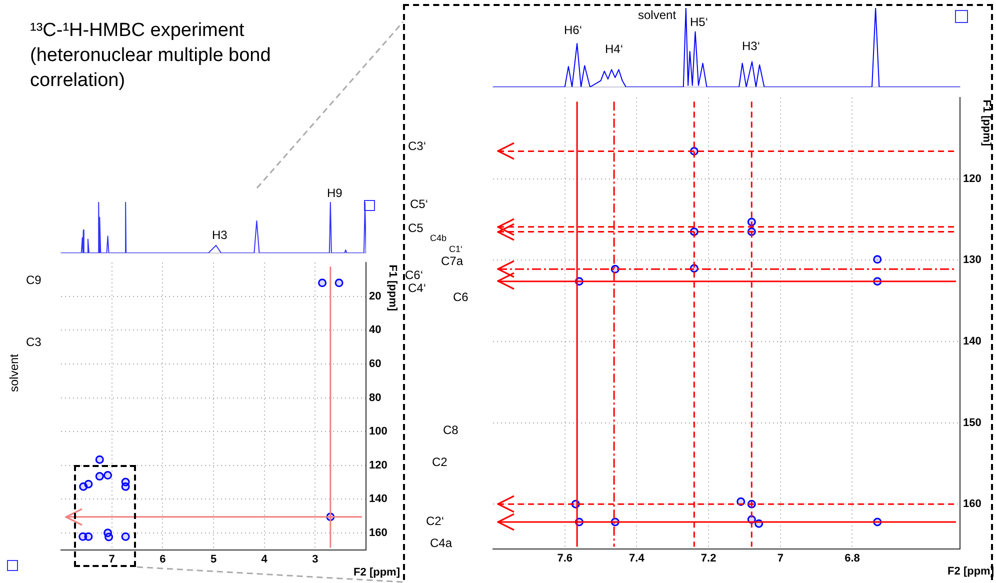 The width and height of the screenshot is (996, 583). Describe the element at coordinates (315, 559) in the screenshot. I see `x-tick-label: 3` at that location.